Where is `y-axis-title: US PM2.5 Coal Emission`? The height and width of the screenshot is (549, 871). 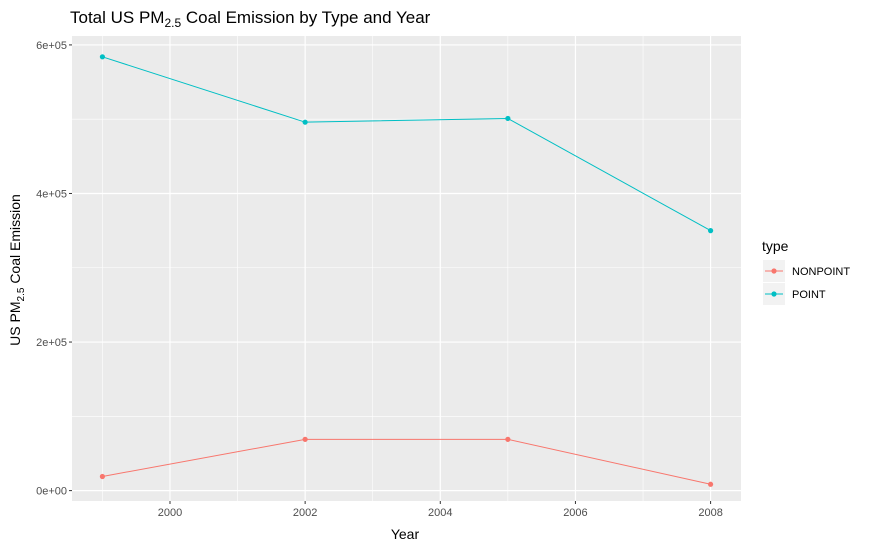
y-axis-title: US PM2.5 Coal Emission is located at coordinates (17, 270).